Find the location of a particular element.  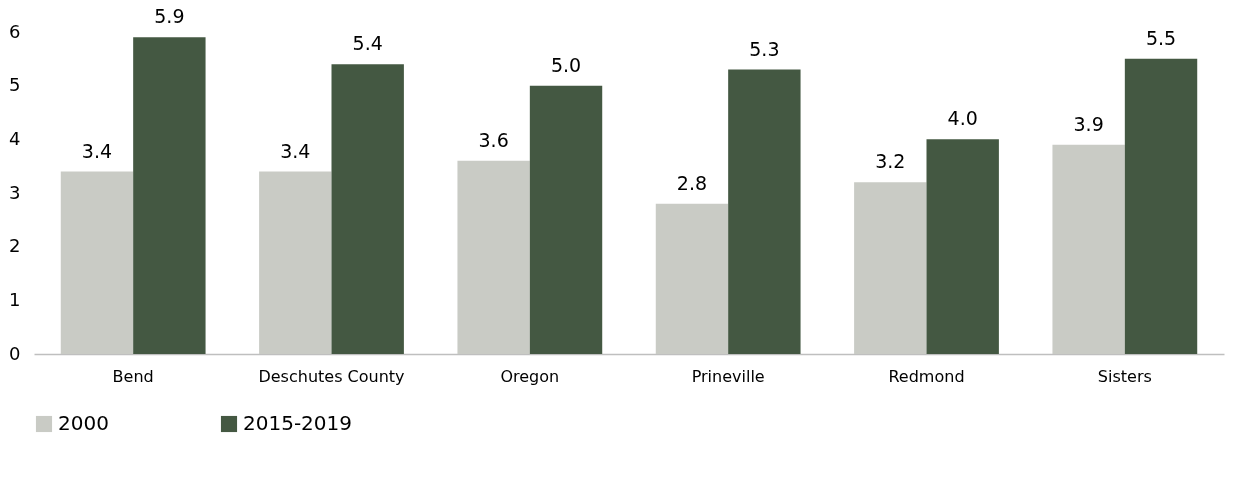

y-tick-label: 4 is located at coordinates (15, 138).